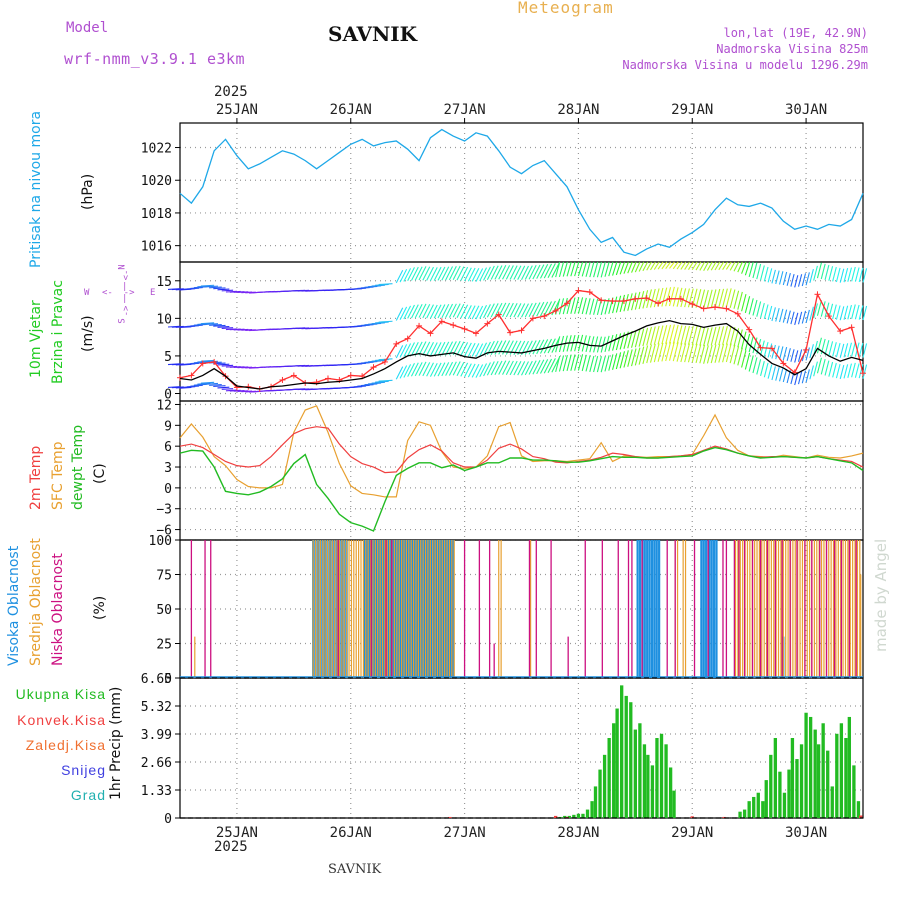 The width and height of the screenshot is (900, 900). I want to click on model-elevation-label: Nadmorska Visina u modelu 1296.29m, so click(745, 65).